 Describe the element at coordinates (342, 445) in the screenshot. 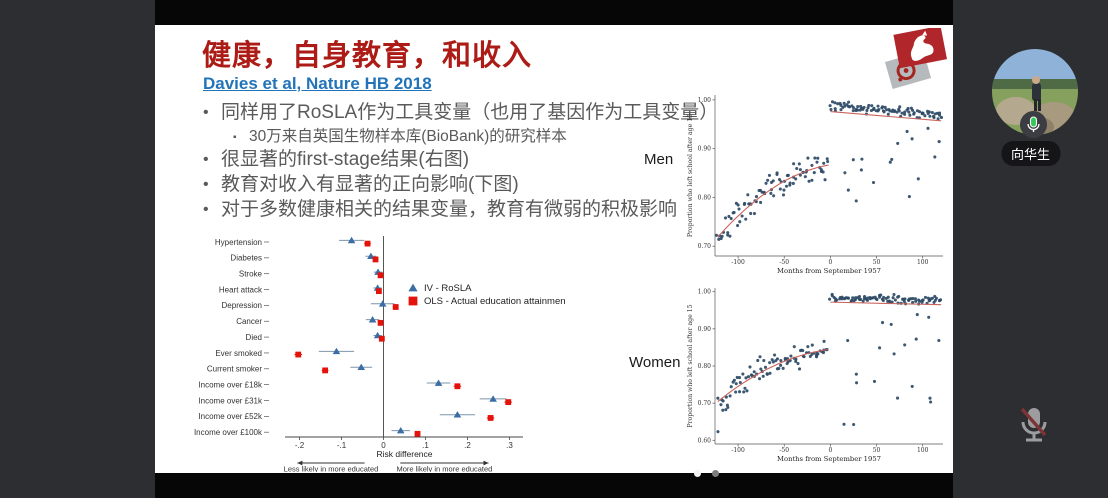

I see `svg-text: -.1` at that location.